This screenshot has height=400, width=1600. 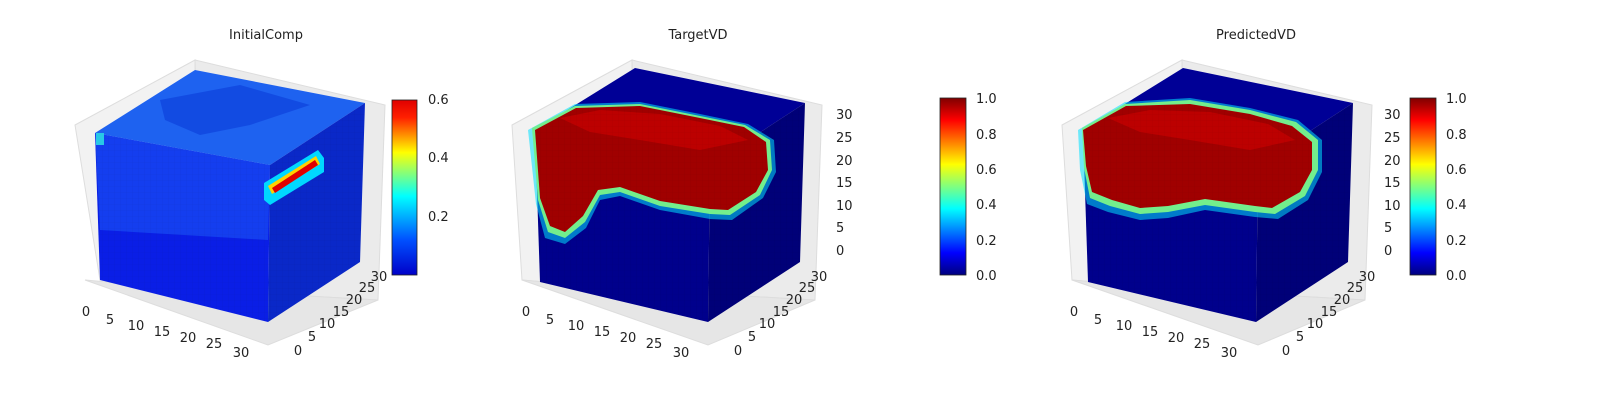 I want to click on cube-front-face-grid, so click(x=182, y=227).